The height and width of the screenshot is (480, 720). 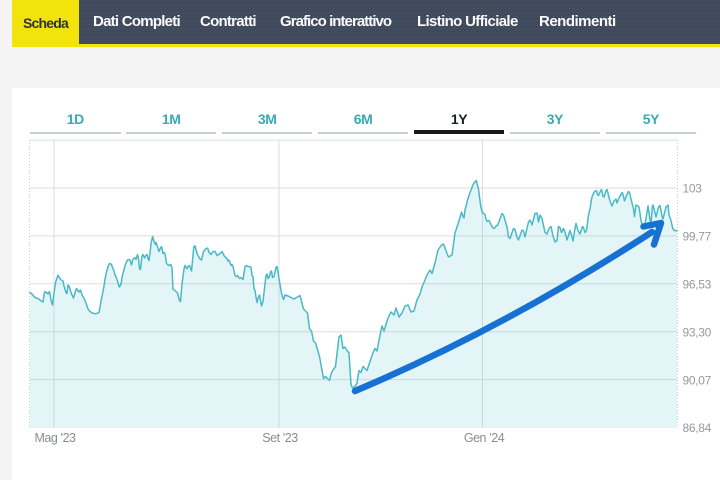 I want to click on svg-text: 103, so click(x=693, y=189).